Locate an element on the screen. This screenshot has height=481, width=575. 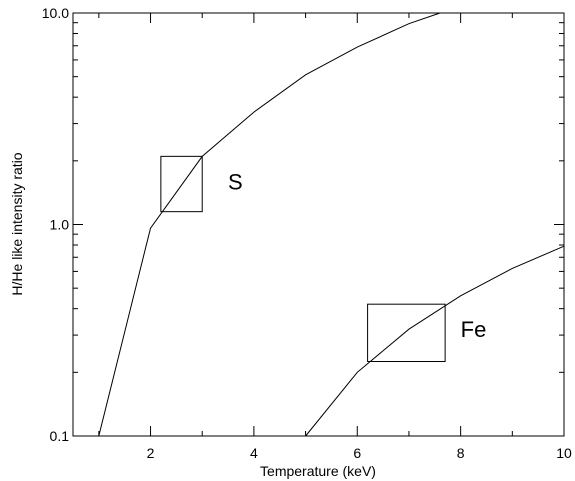
x-tick-label: 8 is located at coordinates (461, 453).